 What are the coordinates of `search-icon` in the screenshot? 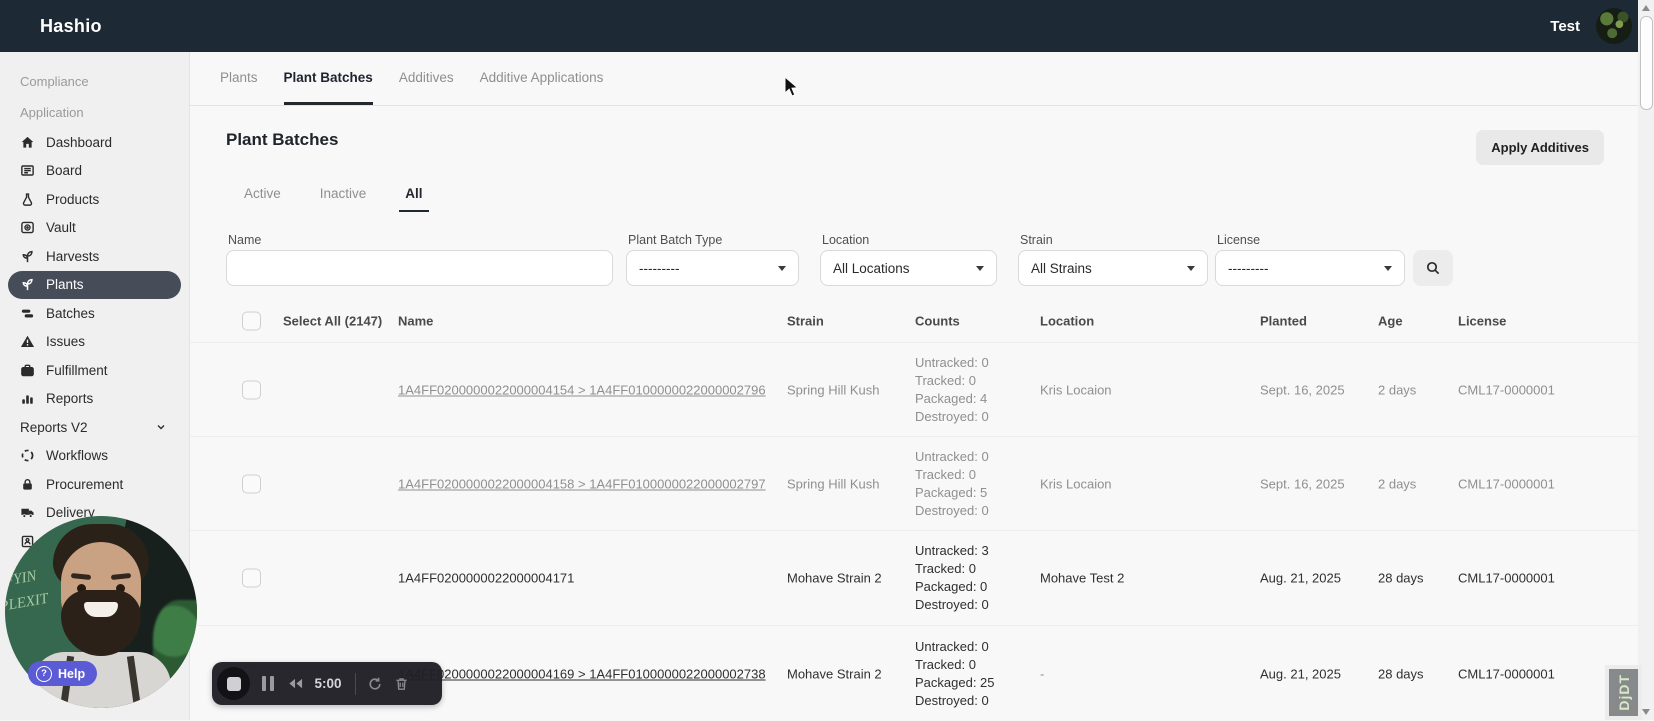 It's located at (1433, 268).